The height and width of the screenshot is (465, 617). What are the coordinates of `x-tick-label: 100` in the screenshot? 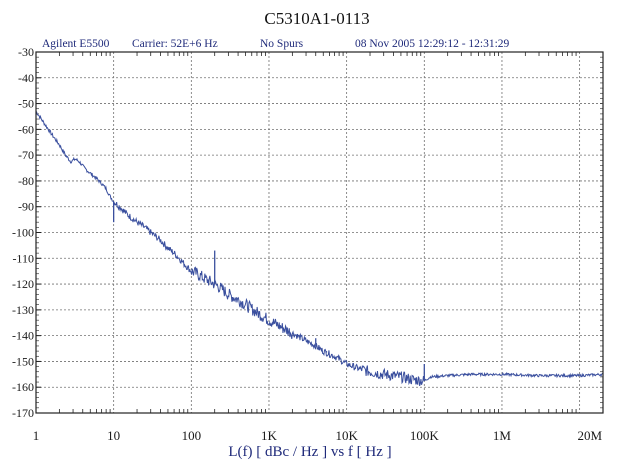 It's located at (192, 435).